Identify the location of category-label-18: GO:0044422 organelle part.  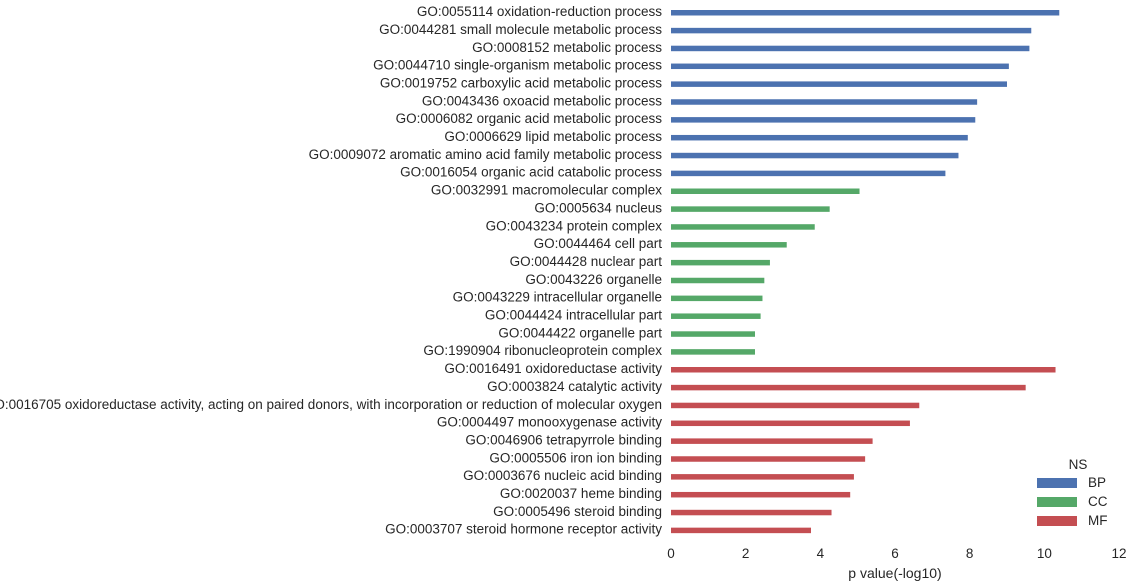
(580, 332).